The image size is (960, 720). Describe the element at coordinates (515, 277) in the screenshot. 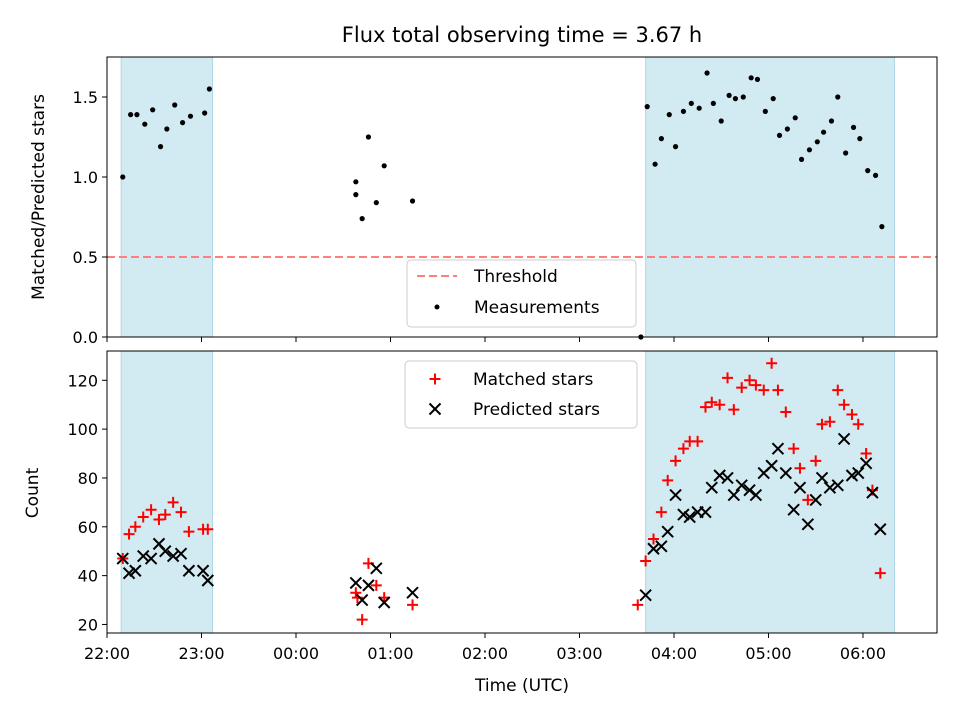

I see `legend-label-threshold: Threshold` at that location.